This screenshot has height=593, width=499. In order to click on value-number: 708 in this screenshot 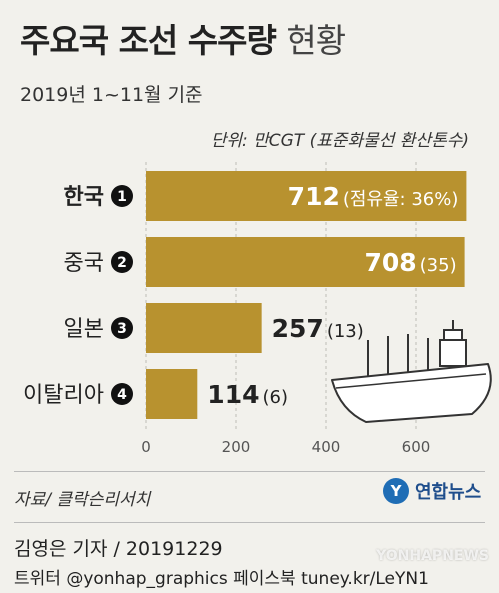, I will do `click(390, 262)`.